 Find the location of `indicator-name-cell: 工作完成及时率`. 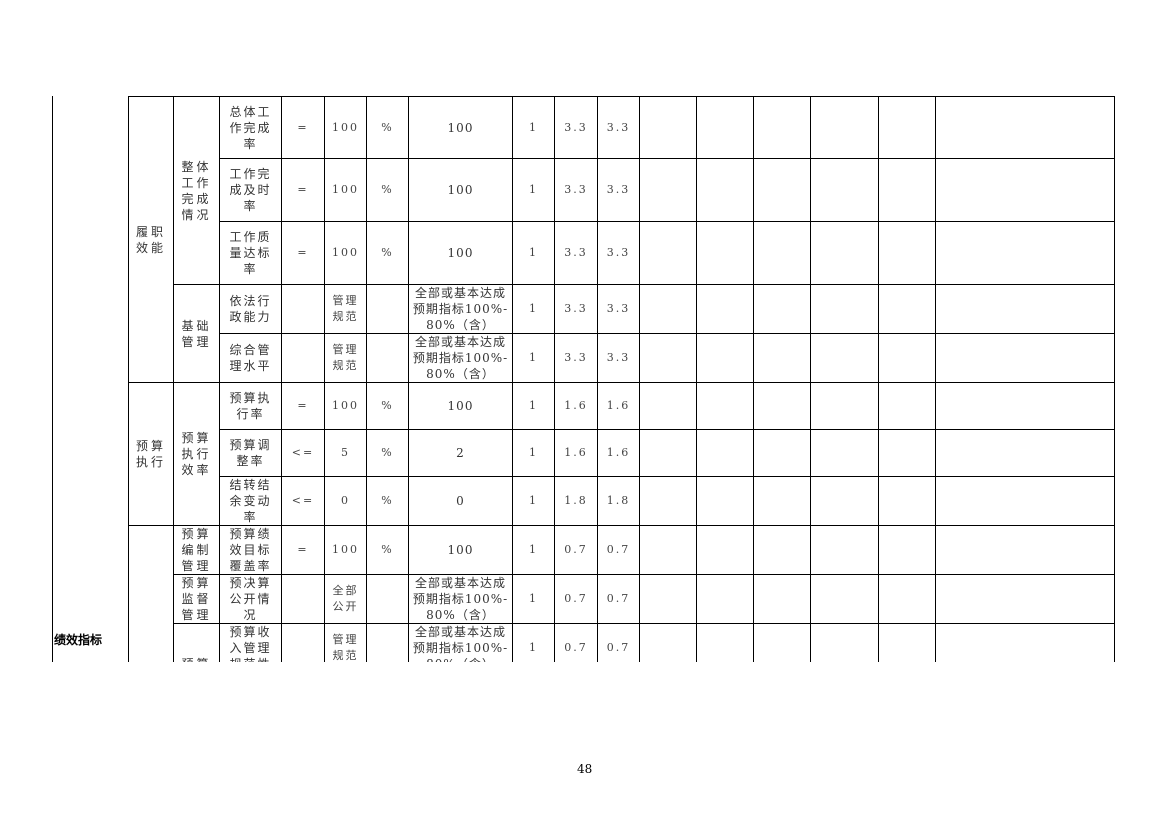

indicator-name-cell: 工作完成及时率 is located at coordinates (250, 190).